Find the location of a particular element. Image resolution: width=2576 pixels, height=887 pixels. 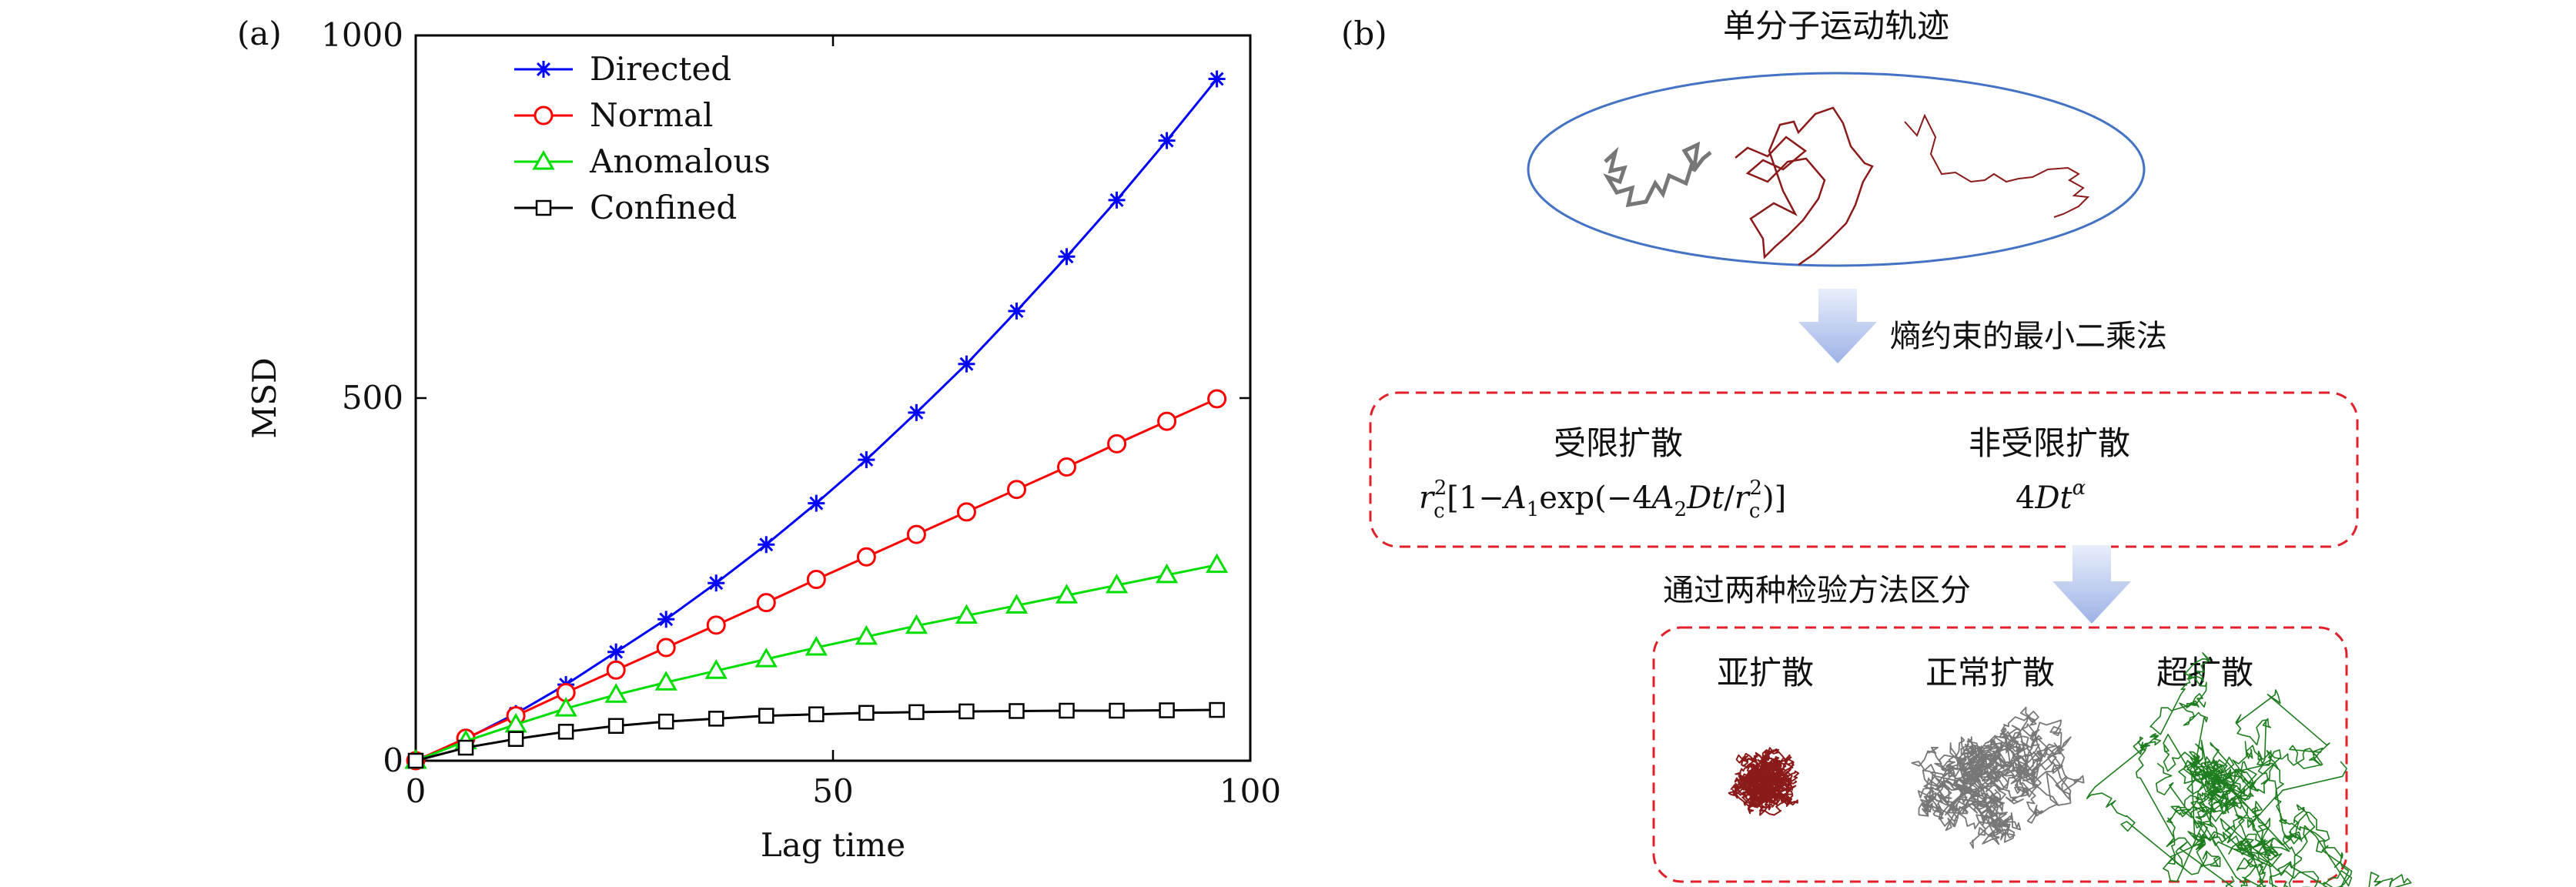

x-axis-label: Lag time is located at coordinates (833, 845).